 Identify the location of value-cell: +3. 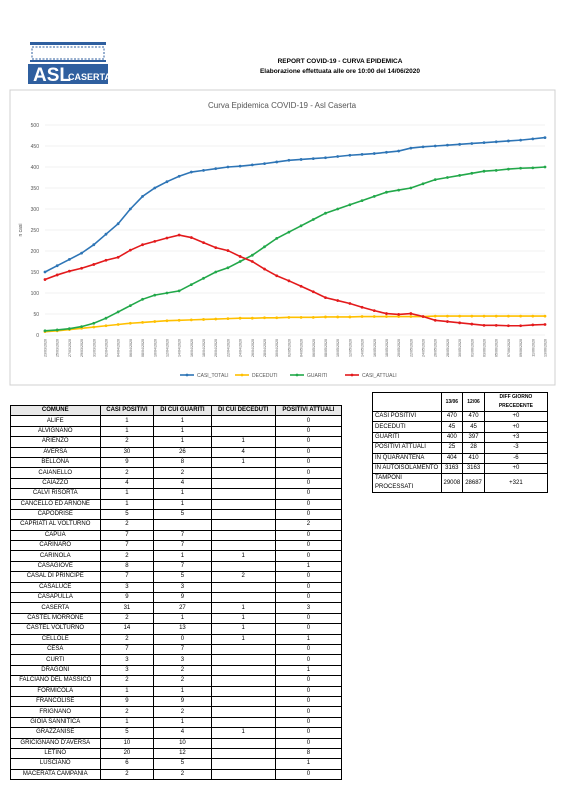
(516, 437).